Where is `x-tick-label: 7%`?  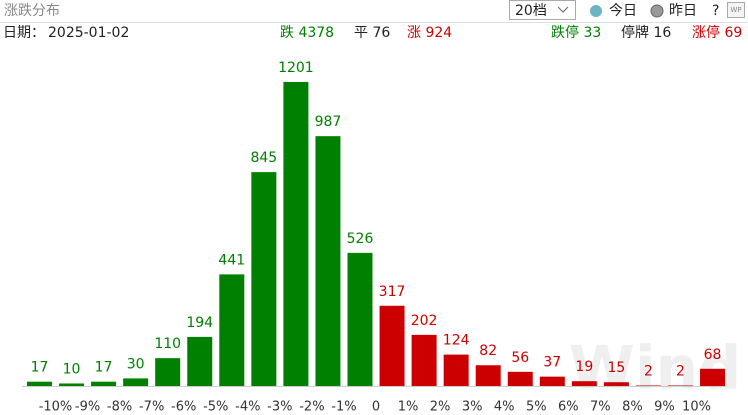
x-tick-label: 7% is located at coordinates (600, 407).